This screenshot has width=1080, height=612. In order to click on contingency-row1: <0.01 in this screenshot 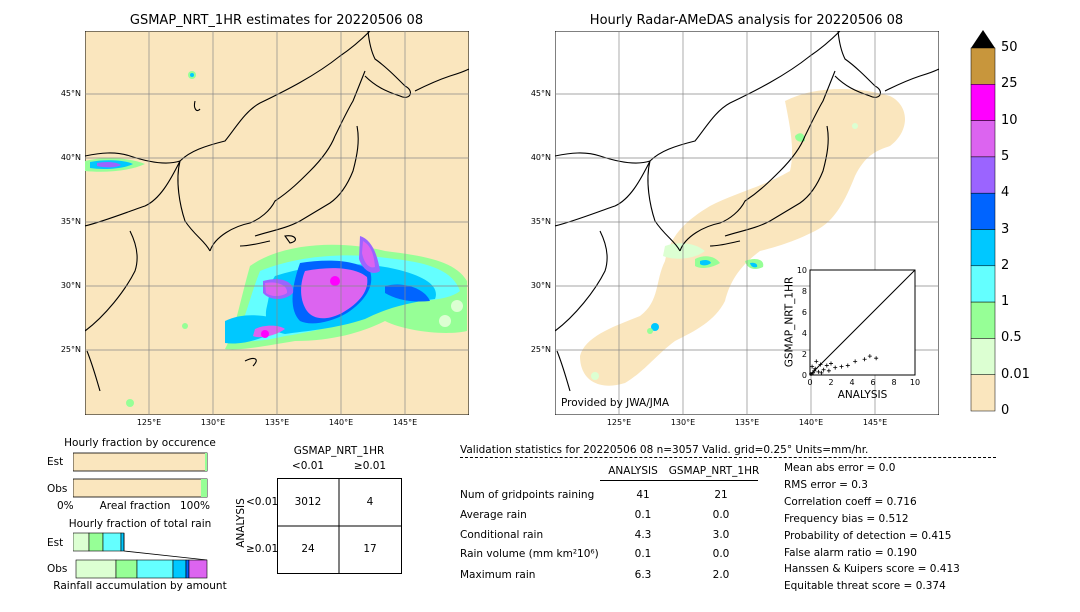, I will do `click(262, 502)`.